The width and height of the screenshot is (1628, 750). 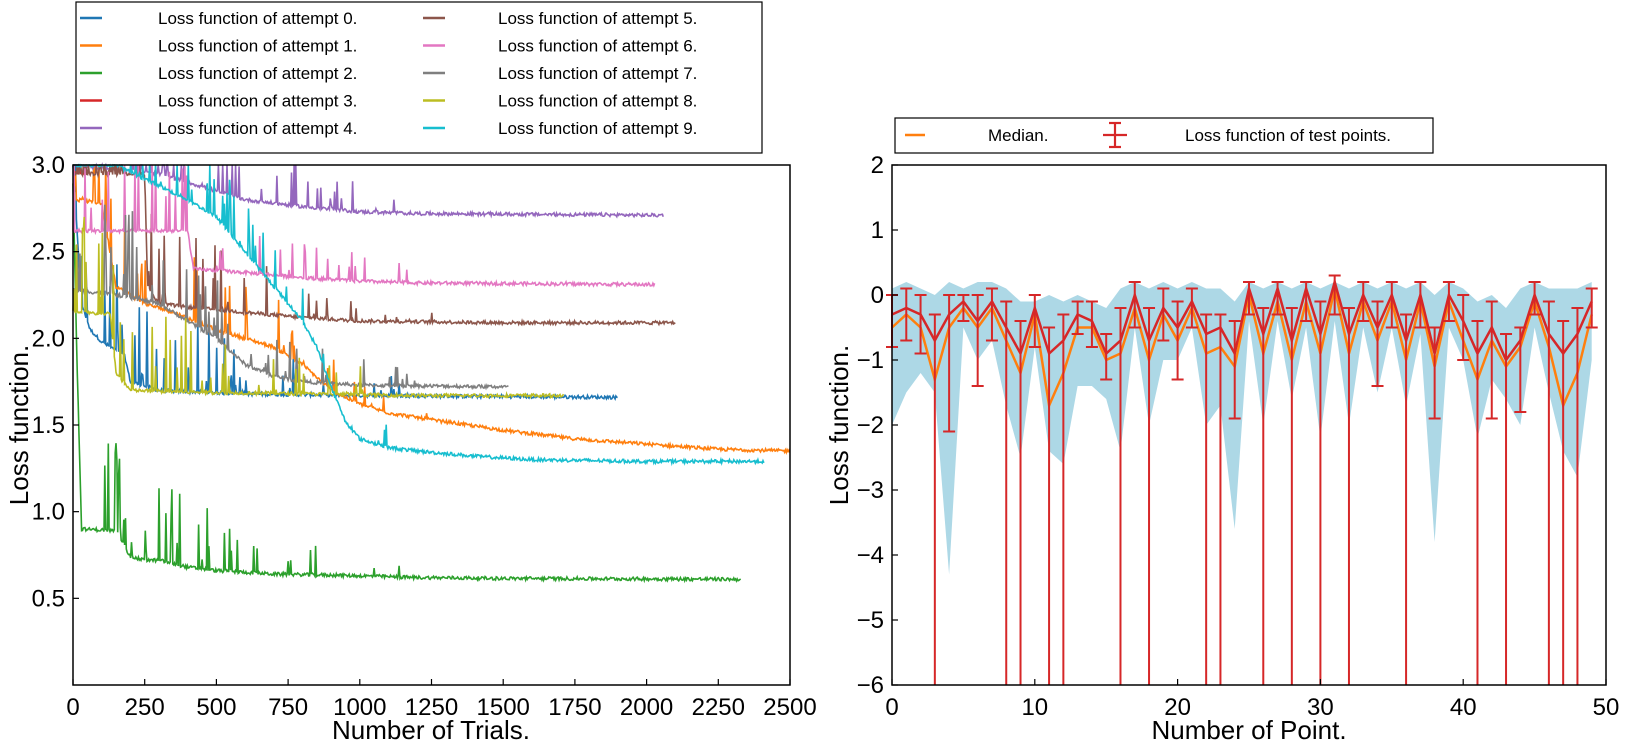 What do you see at coordinates (870, 490) in the screenshot?
I see `right-y-tick-label: −3` at bounding box center [870, 490].